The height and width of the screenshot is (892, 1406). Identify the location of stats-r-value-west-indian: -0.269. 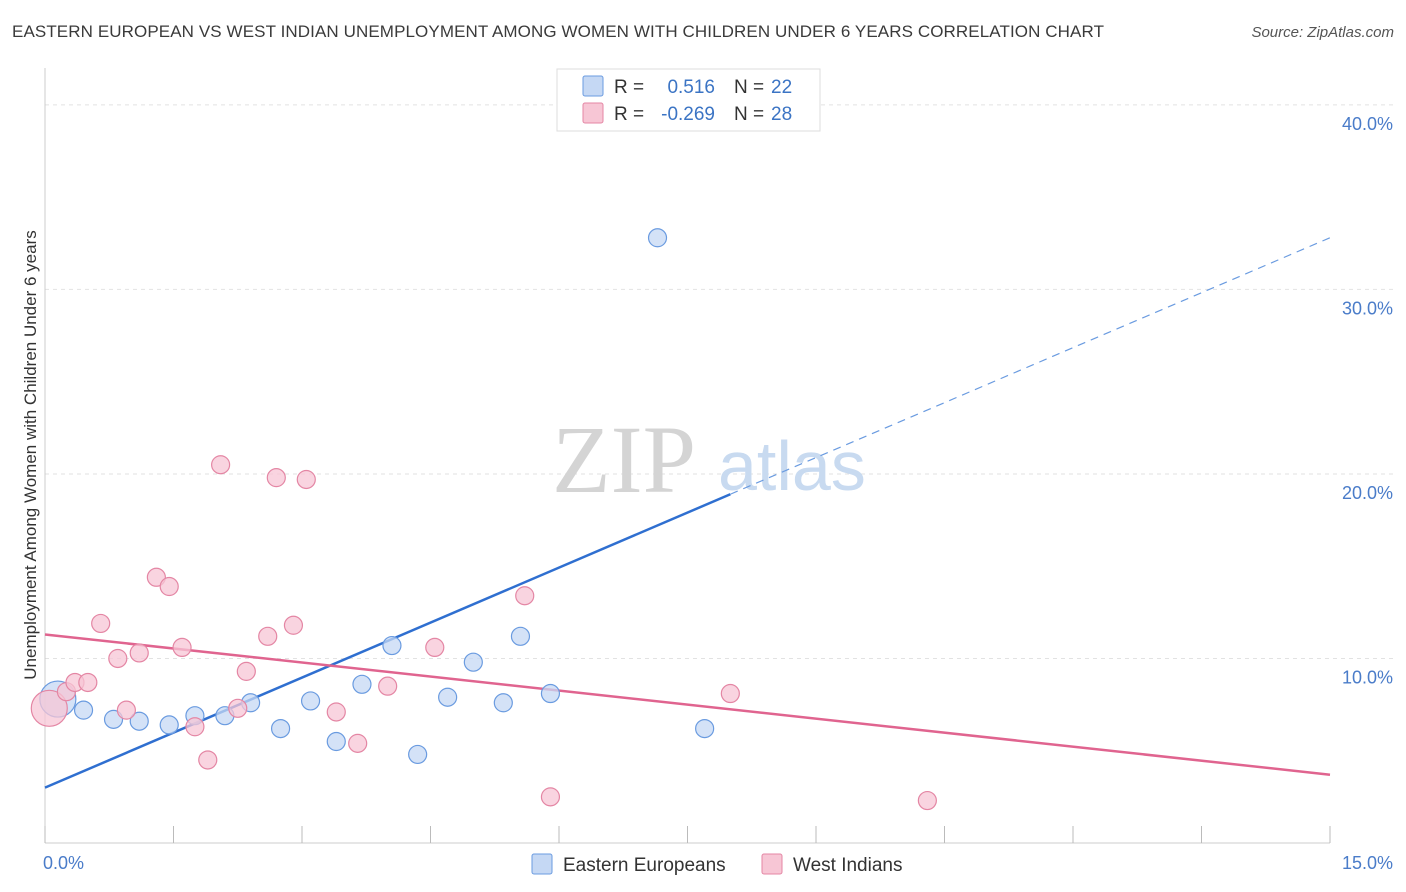
(688, 114).